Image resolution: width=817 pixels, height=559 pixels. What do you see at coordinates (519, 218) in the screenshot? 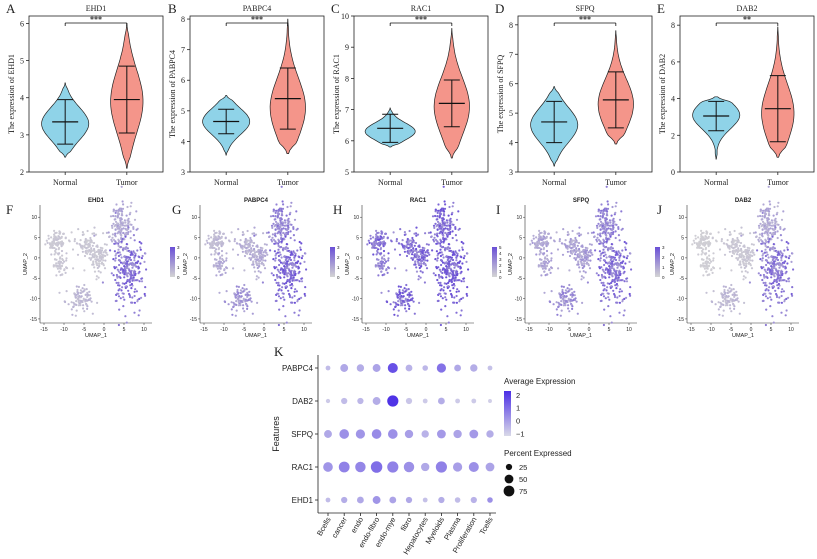
I see `y-tick-label: 10` at bounding box center [519, 218].